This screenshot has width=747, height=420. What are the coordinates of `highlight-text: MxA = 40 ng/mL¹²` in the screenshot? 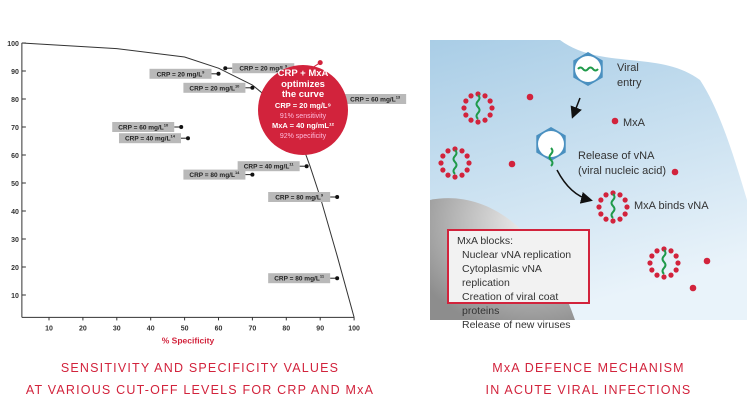 It's located at (303, 125).